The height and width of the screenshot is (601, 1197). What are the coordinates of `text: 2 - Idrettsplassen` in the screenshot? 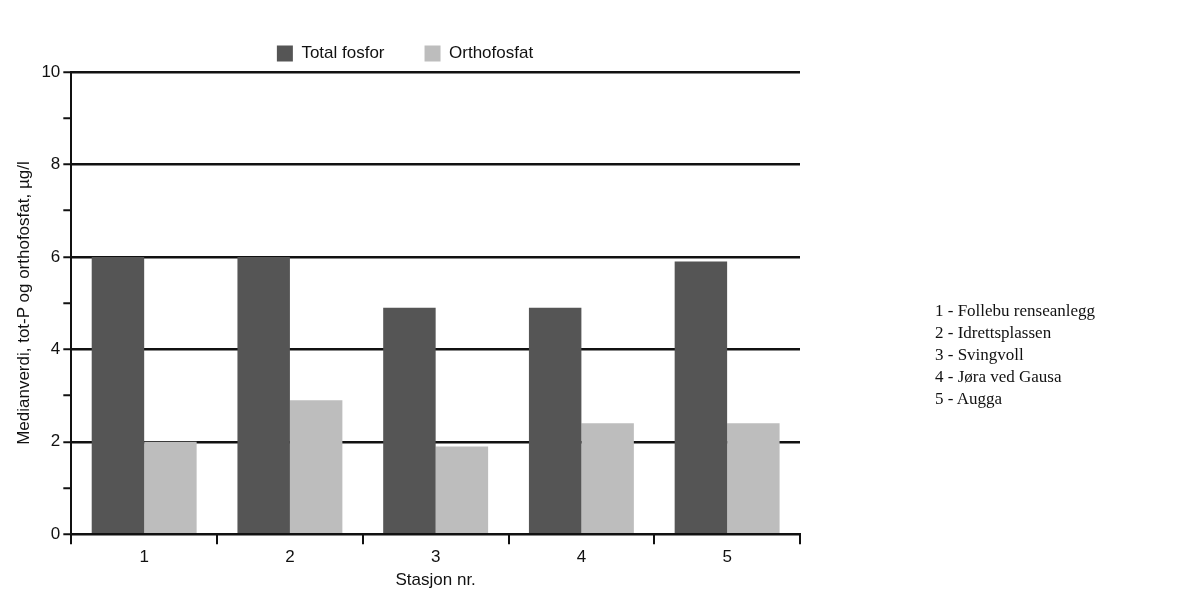 It's located at (994, 333).